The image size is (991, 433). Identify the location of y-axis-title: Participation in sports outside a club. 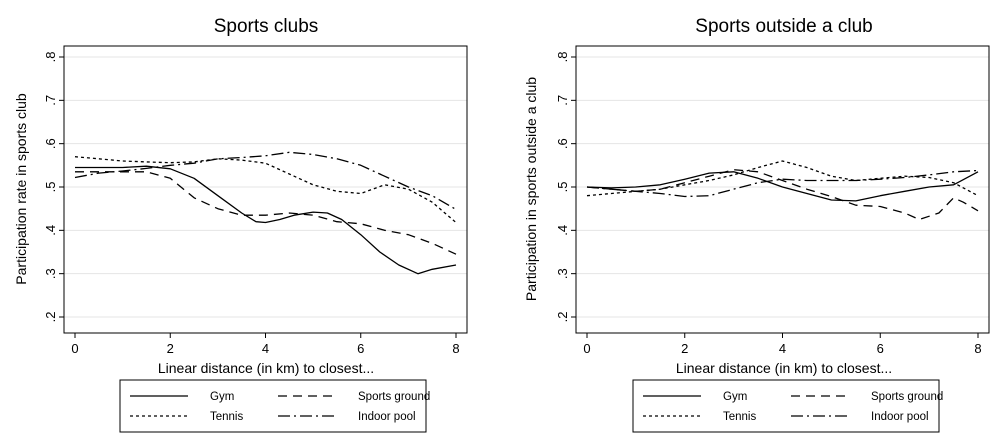
(531, 189).